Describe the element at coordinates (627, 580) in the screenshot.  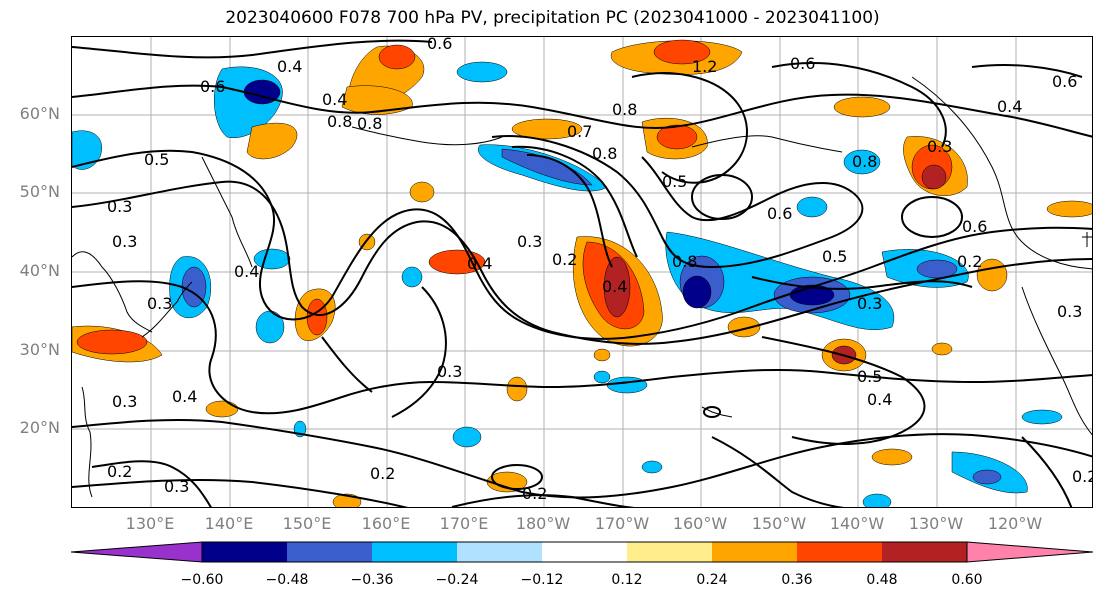
I see `colorbar-tick: 0.12` at that location.